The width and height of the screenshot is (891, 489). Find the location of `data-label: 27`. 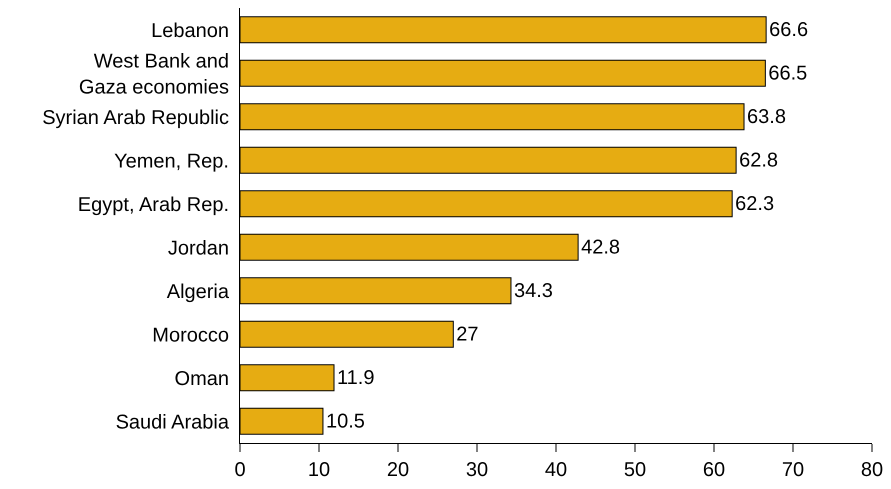

data-label: 27 is located at coordinates (467, 334).